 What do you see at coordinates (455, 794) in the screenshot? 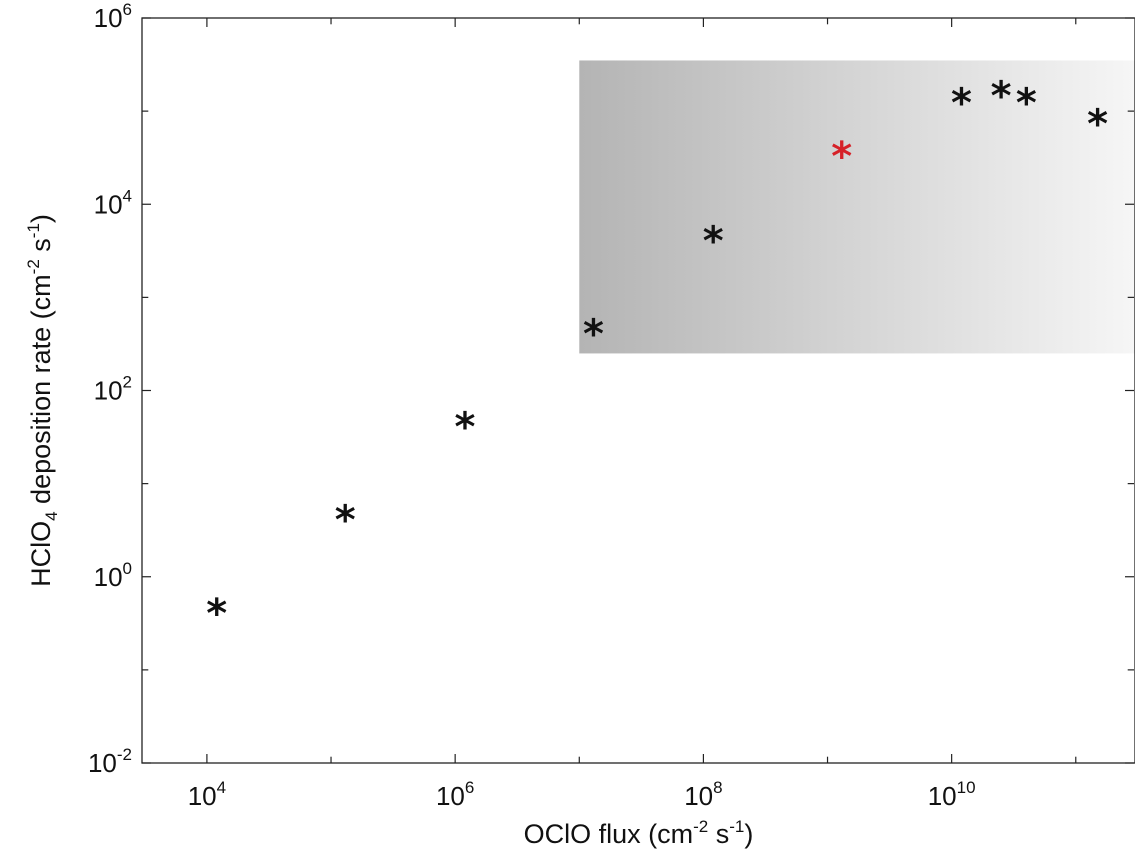
I see `x-tick-label: 10⁶` at bounding box center [455, 794].